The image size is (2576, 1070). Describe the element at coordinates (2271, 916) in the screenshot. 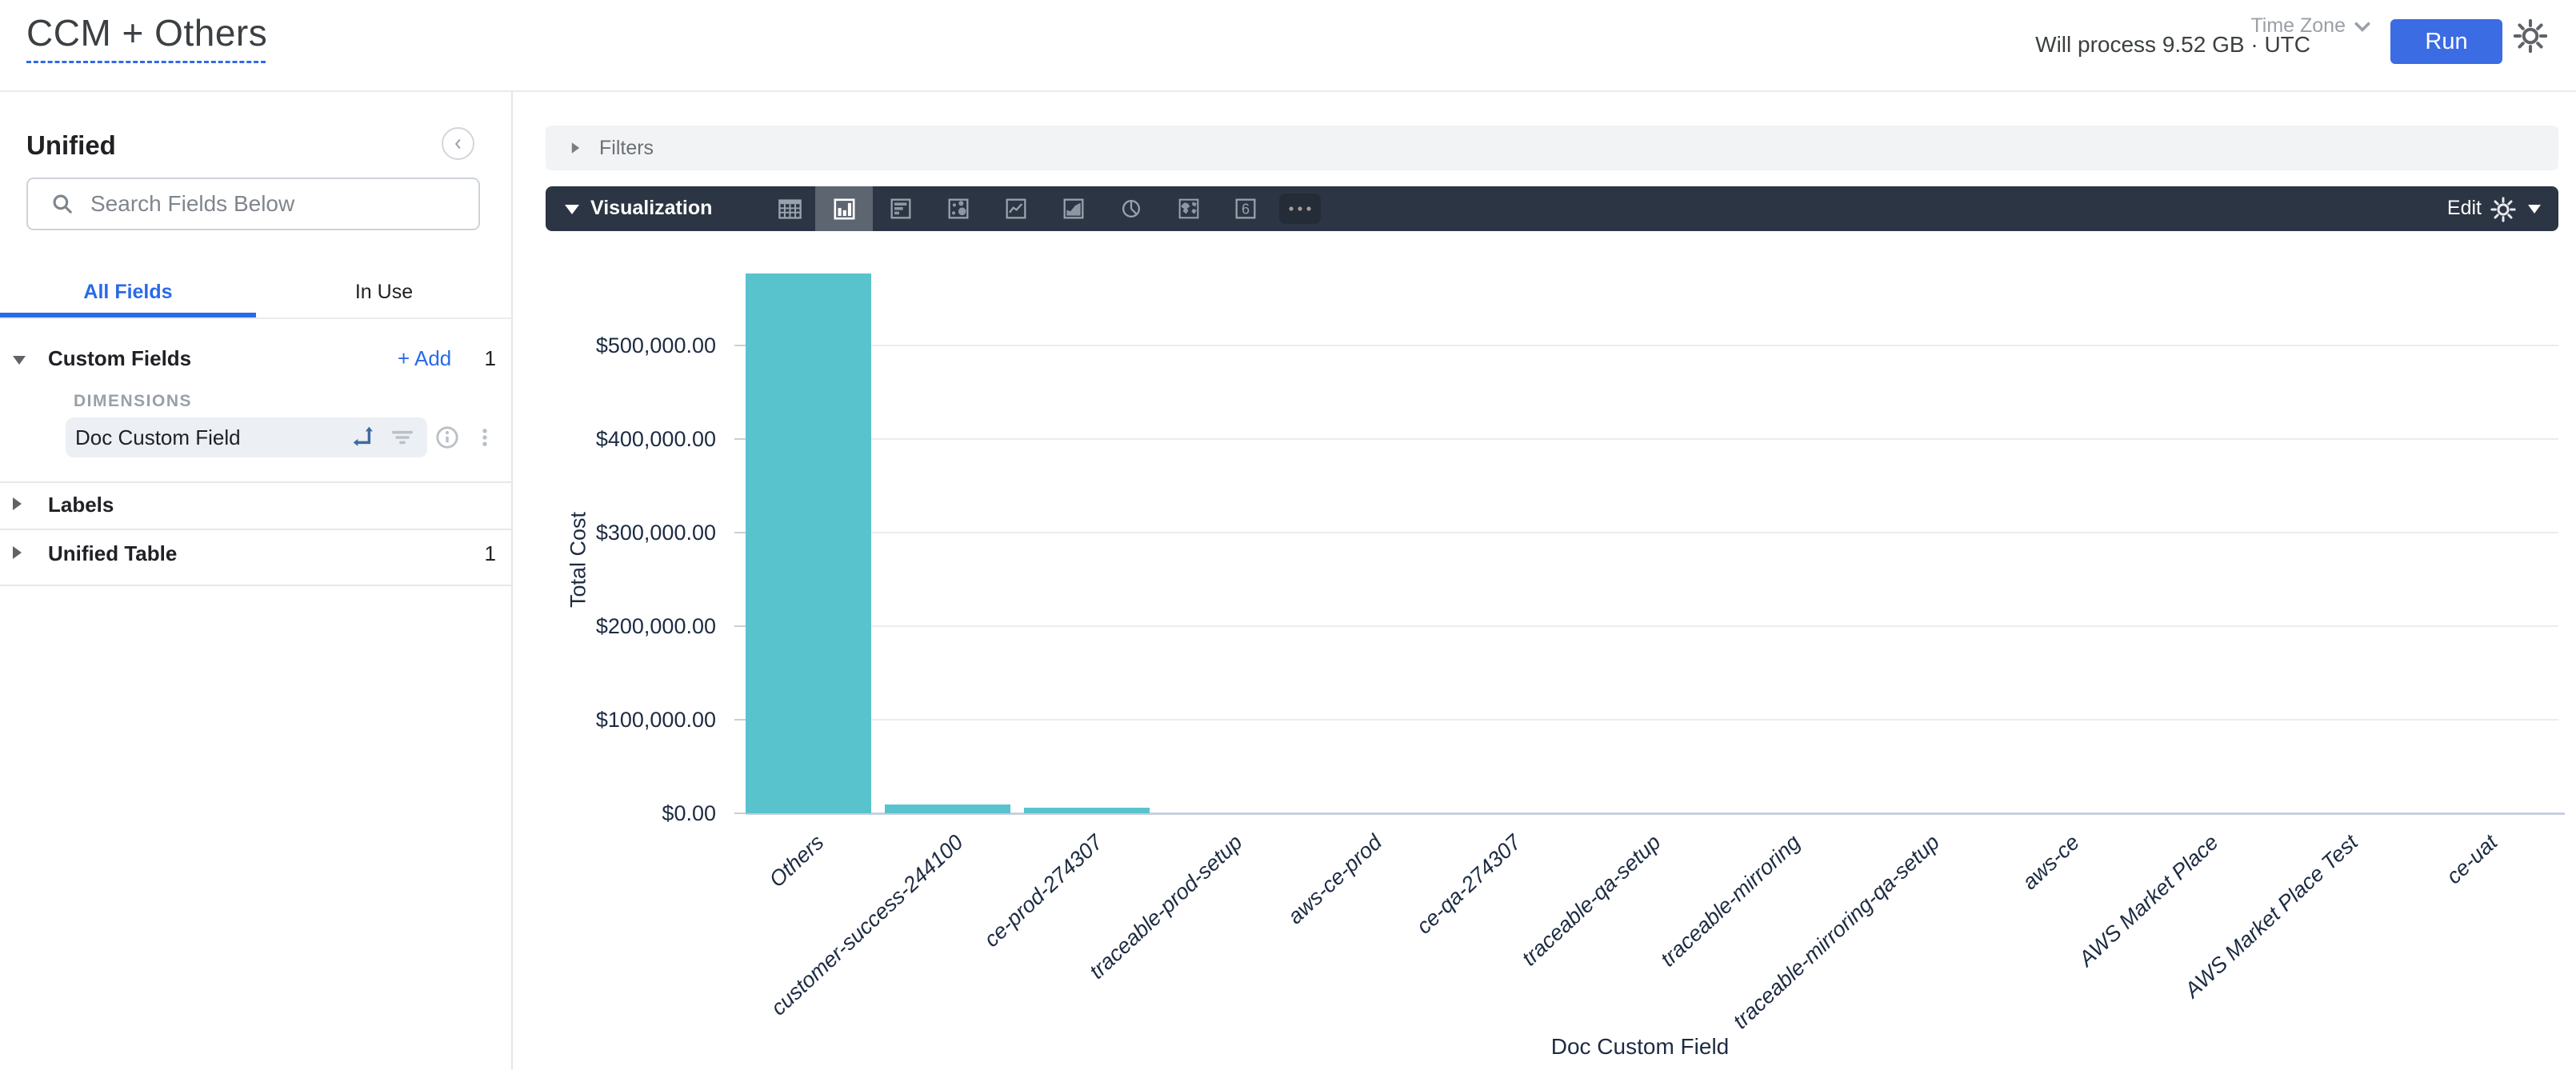

I see `x-tick-label: AWS Market Place Test` at that location.